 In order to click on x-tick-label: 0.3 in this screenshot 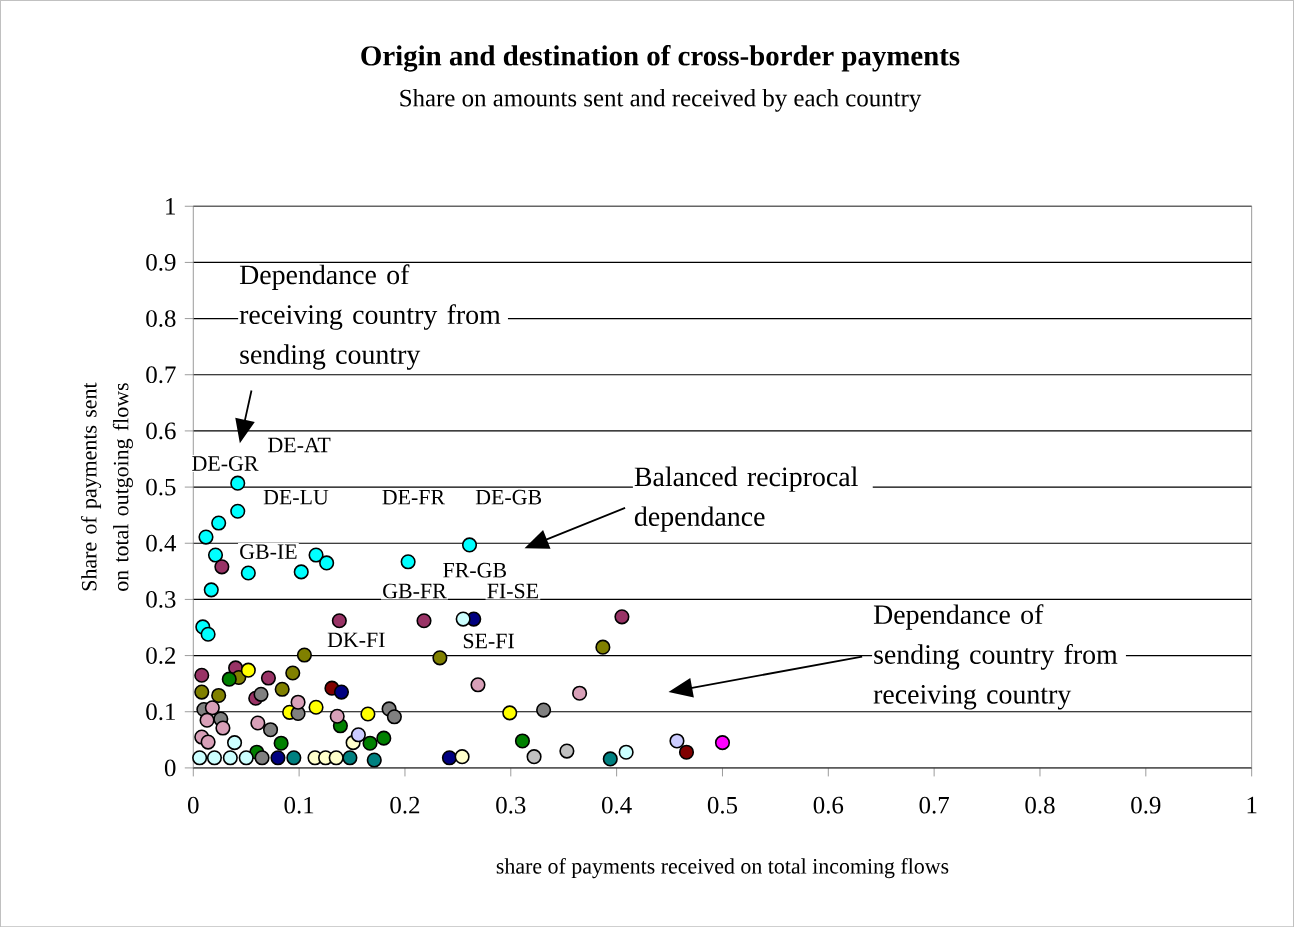, I will do `click(511, 805)`.